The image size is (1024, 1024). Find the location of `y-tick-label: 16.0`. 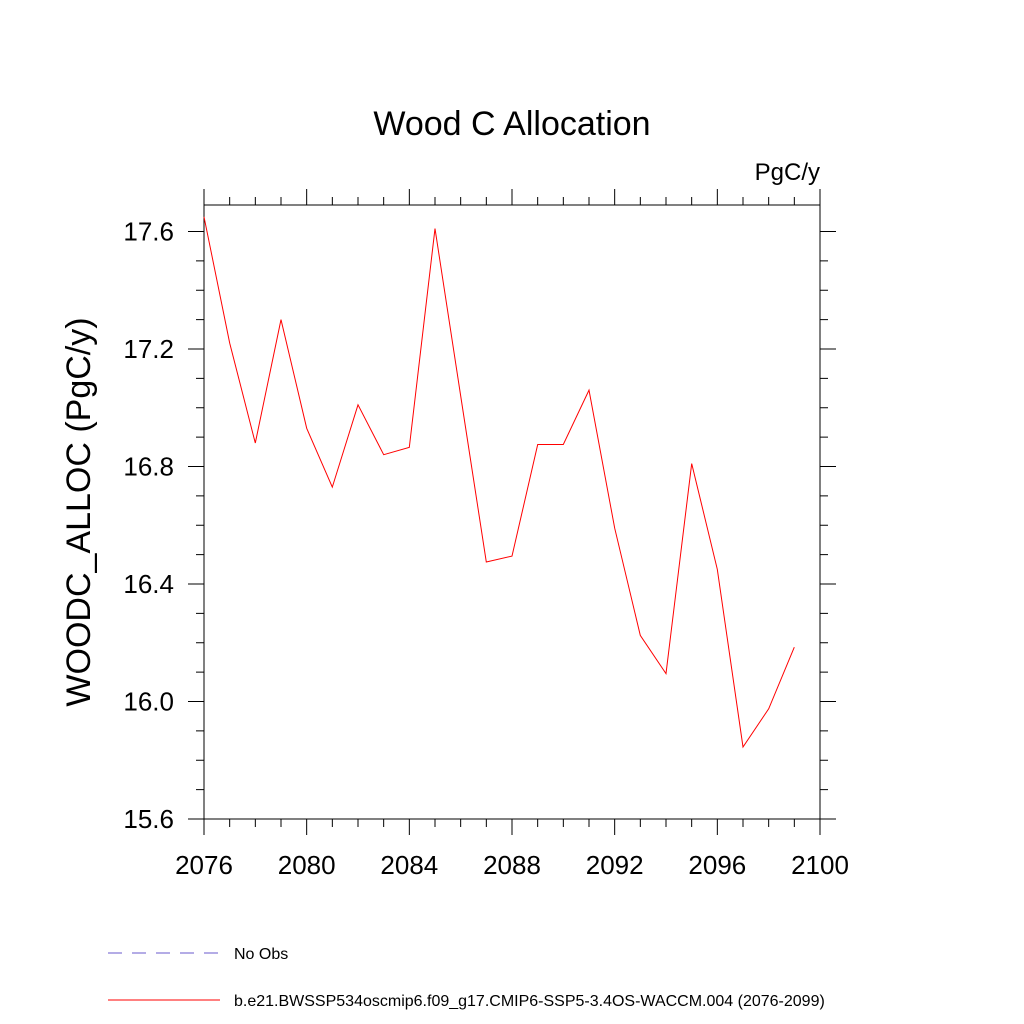

y-tick-label: 16.0 is located at coordinates (148, 702).